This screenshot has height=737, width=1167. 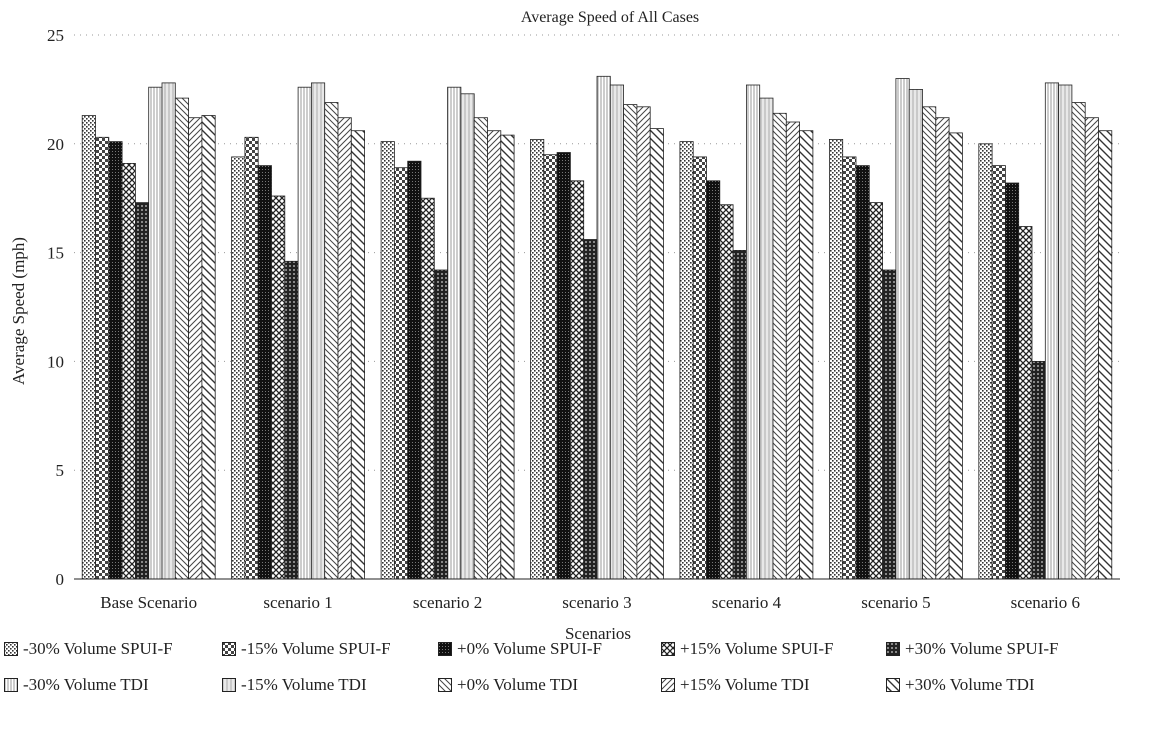 I want to click on y-axis-label: Average Speed (mph), so click(x=18, y=311).